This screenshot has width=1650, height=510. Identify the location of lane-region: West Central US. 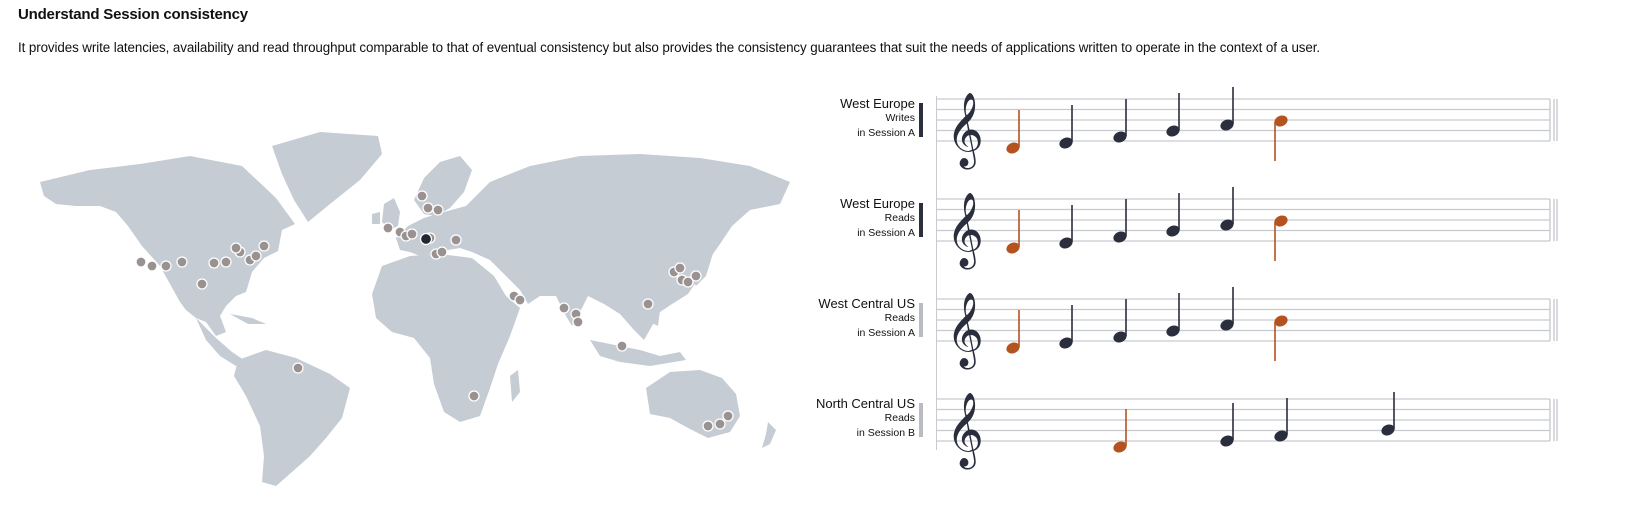
(866, 303).